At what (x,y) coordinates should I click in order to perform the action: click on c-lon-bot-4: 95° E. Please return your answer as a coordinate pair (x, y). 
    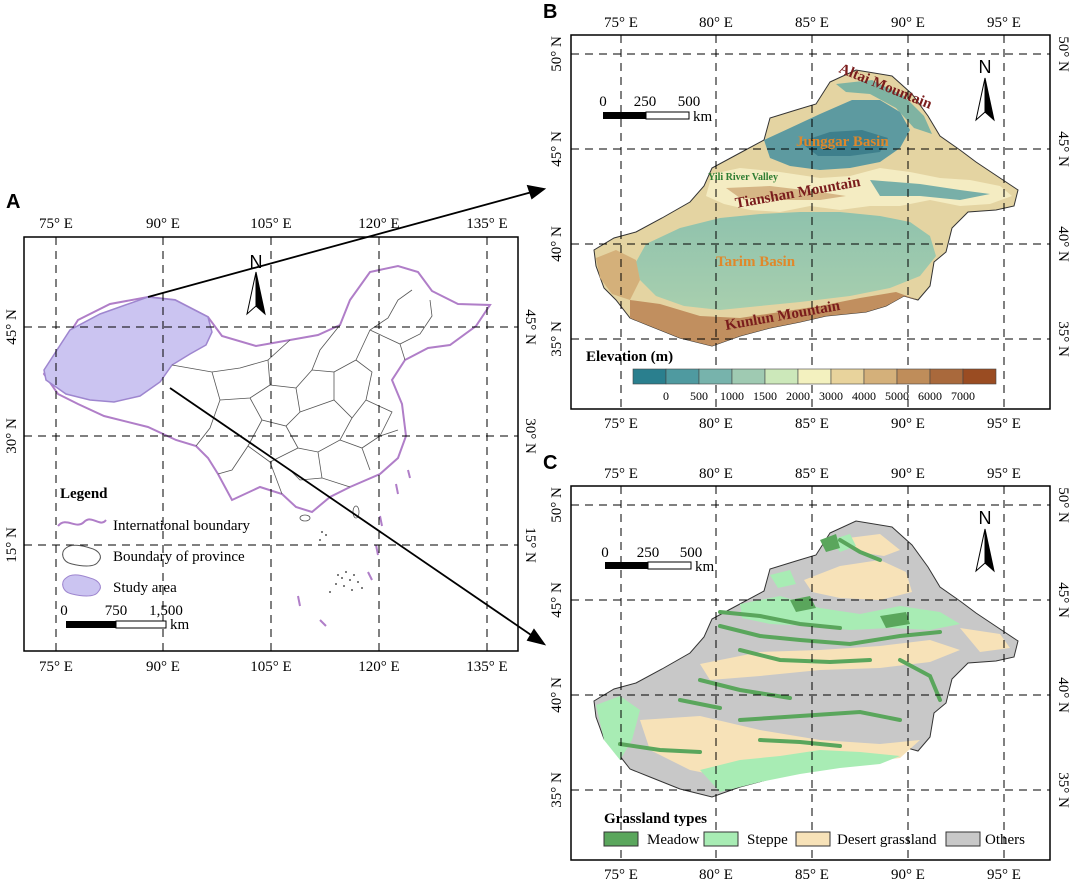
    Looking at the image, I should click on (1004, 875).